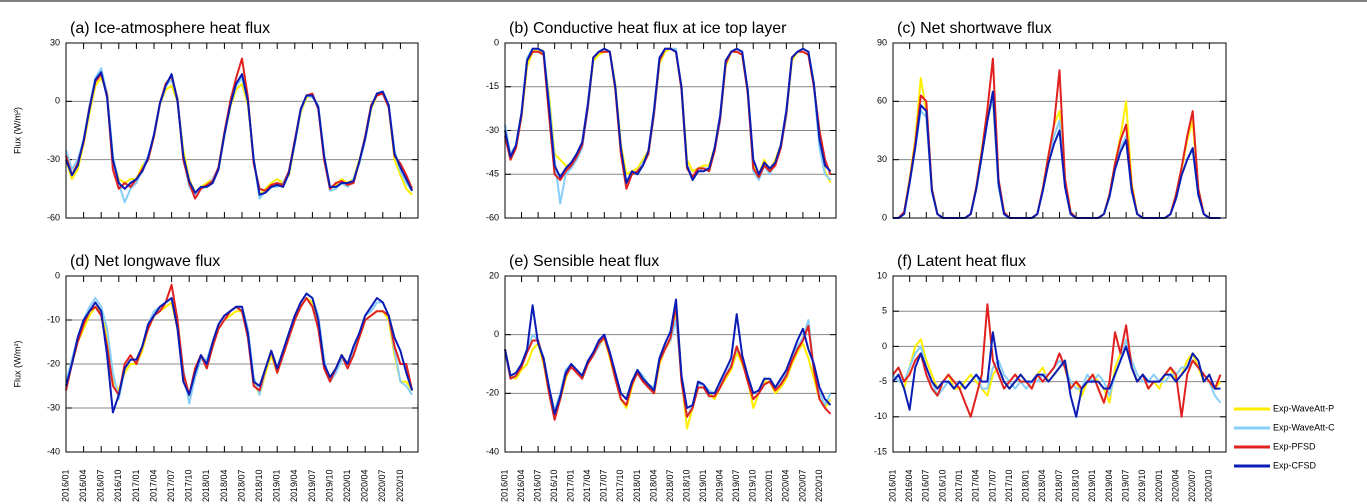 This screenshot has height=504, width=1367. Describe the element at coordinates (1304, 427) in the screenshot. I see `legend-label: Exp-WaveAtt-C` at that location.